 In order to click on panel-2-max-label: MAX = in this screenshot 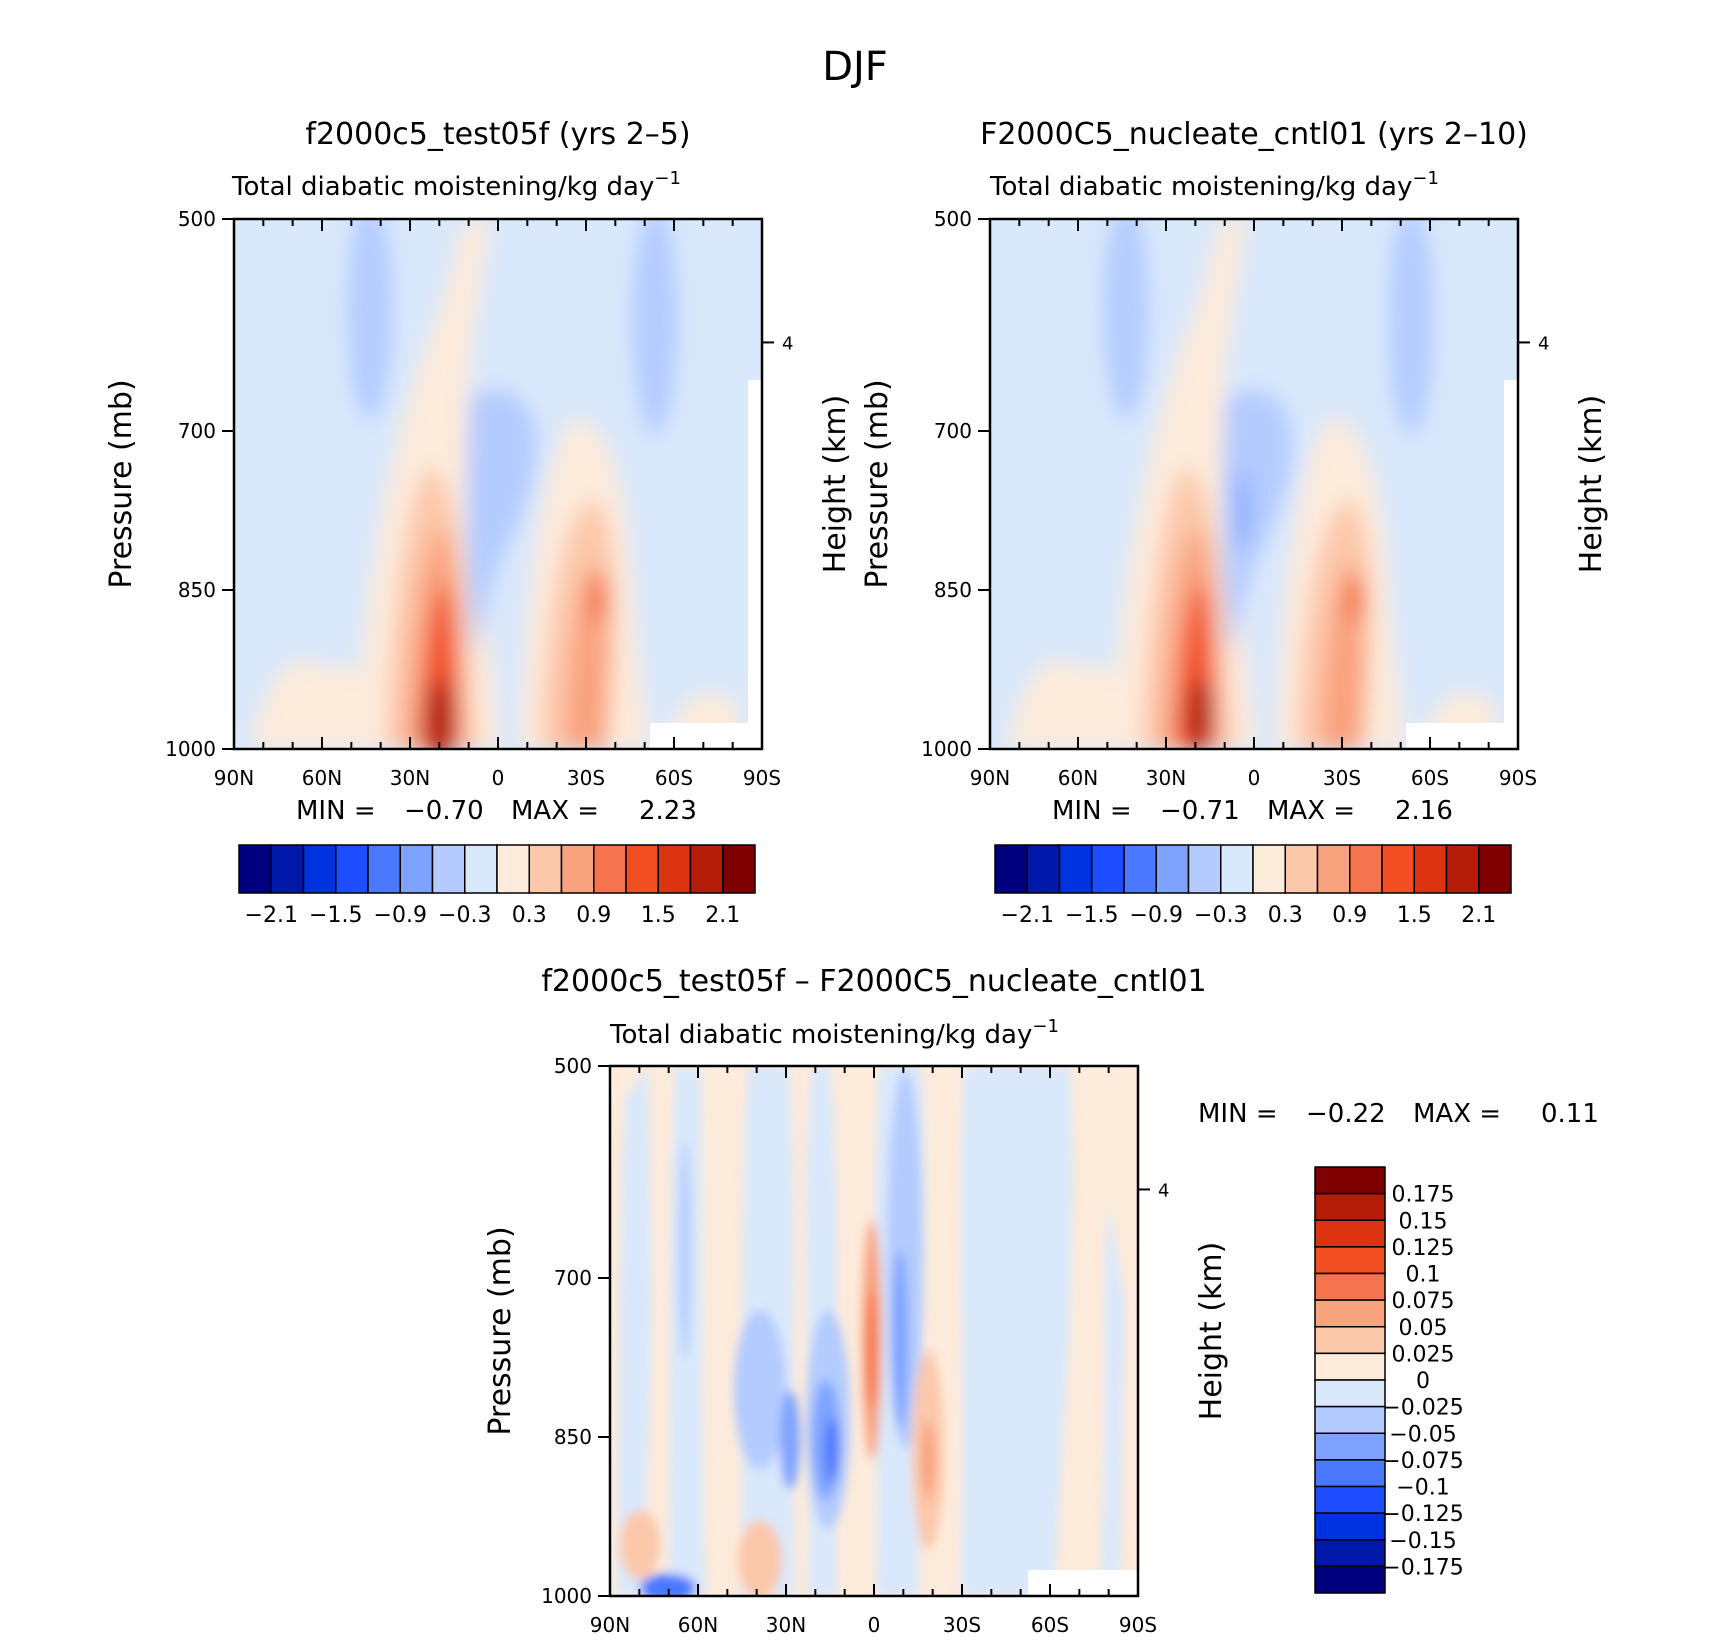, I will do `click(1311, 811)`.